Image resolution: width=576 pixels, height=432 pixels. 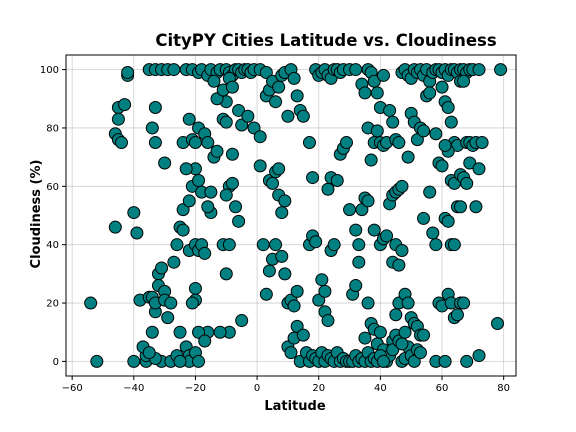 I want to click on chart-title: CityPY Cities Latitude vs. Cloudiness, so click(x=325, y=40).